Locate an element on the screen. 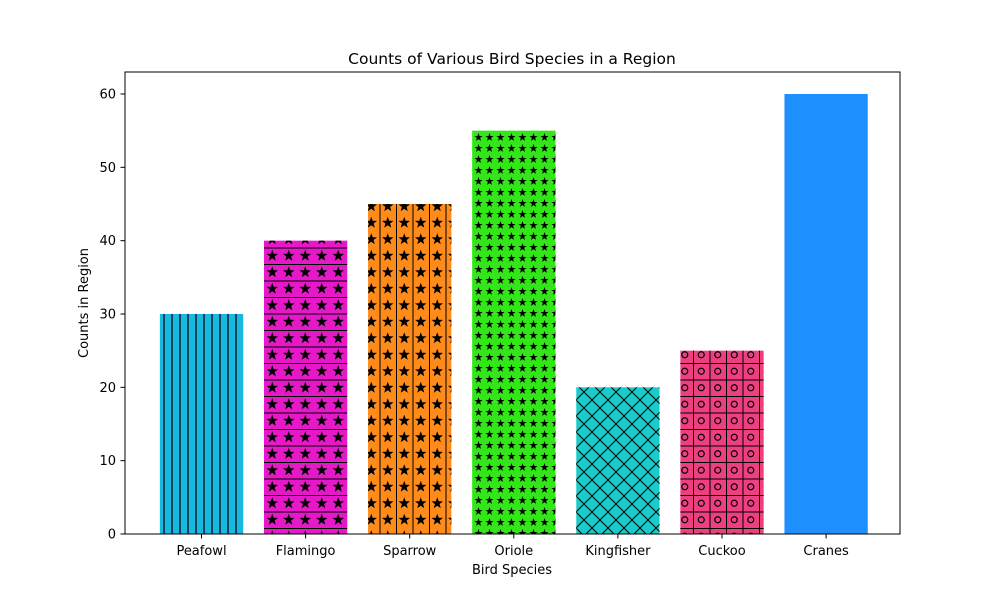  y-tick-label: 50 is located at coordinates (107, 168).